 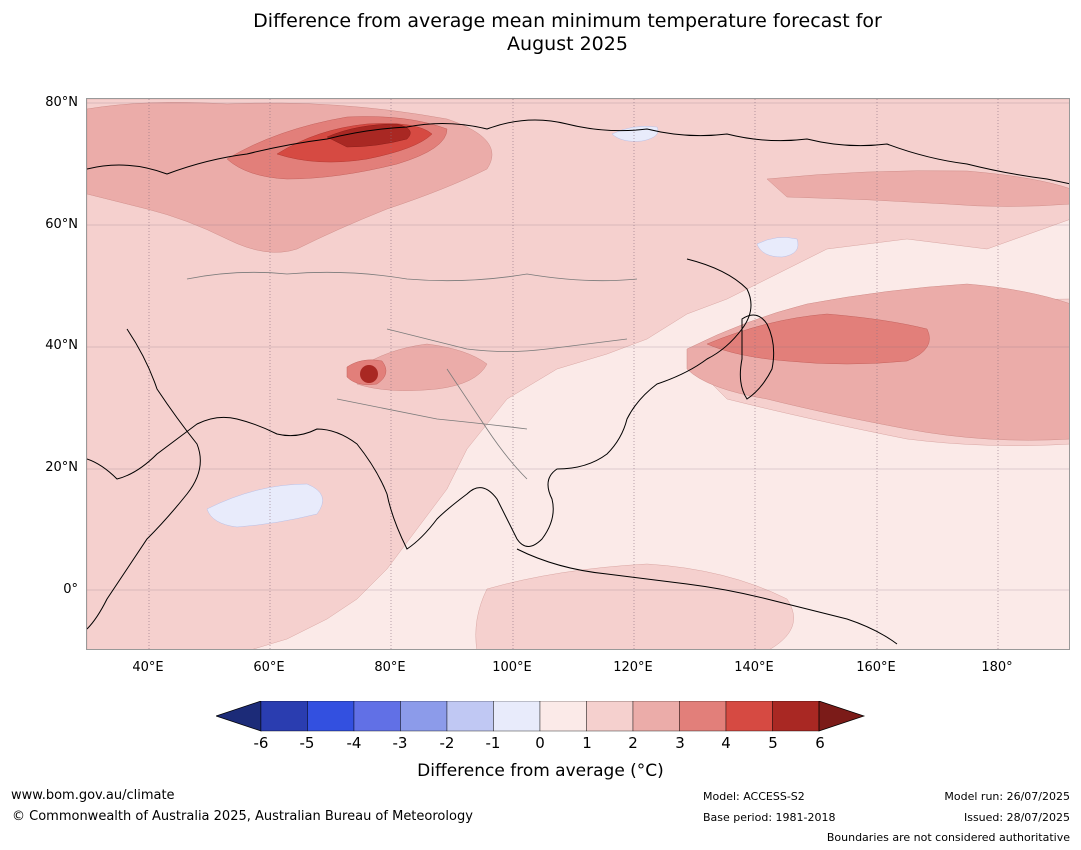 What do you see at coordinates (876, 667) in the screenshot?
I see `lon-label-160e: 160°E` at bounding box center [876, 667].